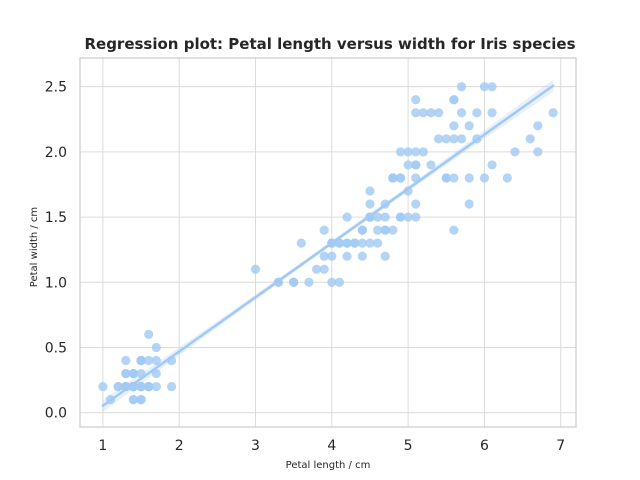  I want to click on x-tick-labels: 1 2 3 4 5 6 7, so click(331, 446).